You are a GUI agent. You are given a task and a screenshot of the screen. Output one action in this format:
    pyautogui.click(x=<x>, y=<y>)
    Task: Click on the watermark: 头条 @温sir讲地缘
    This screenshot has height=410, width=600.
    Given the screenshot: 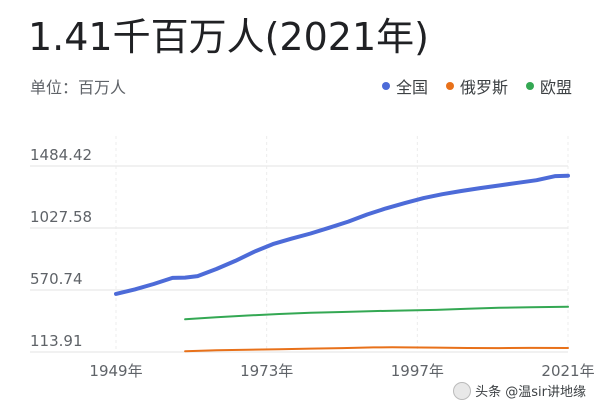 What is the action you would take?
    pyautogui.click(x=519, y=390)
    